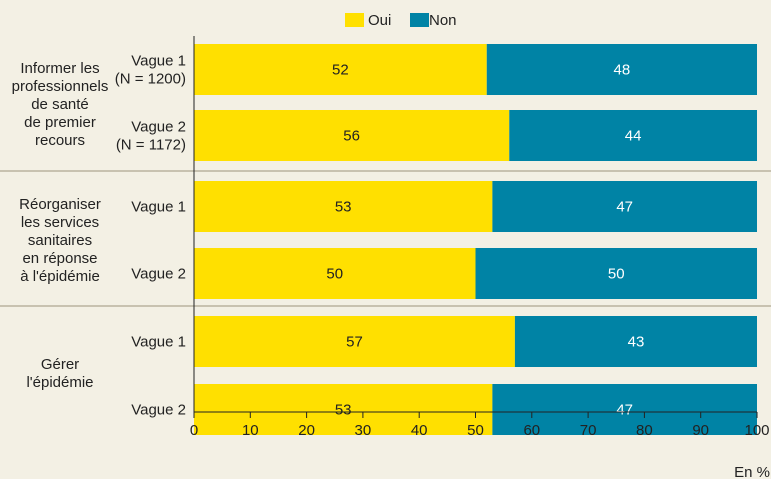 The height and width of the screenshot is (479, 771). What do you see at coordinates (363, 430) in the screenshot?
I see `x-tick-label: 30` at bounding box center [363, 430].